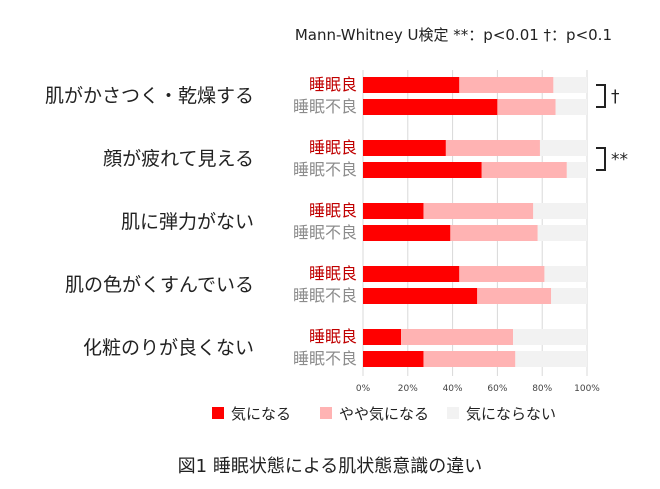  I want to click on category-label: 肌がかさつく・乾燥する, so click(149, 96).